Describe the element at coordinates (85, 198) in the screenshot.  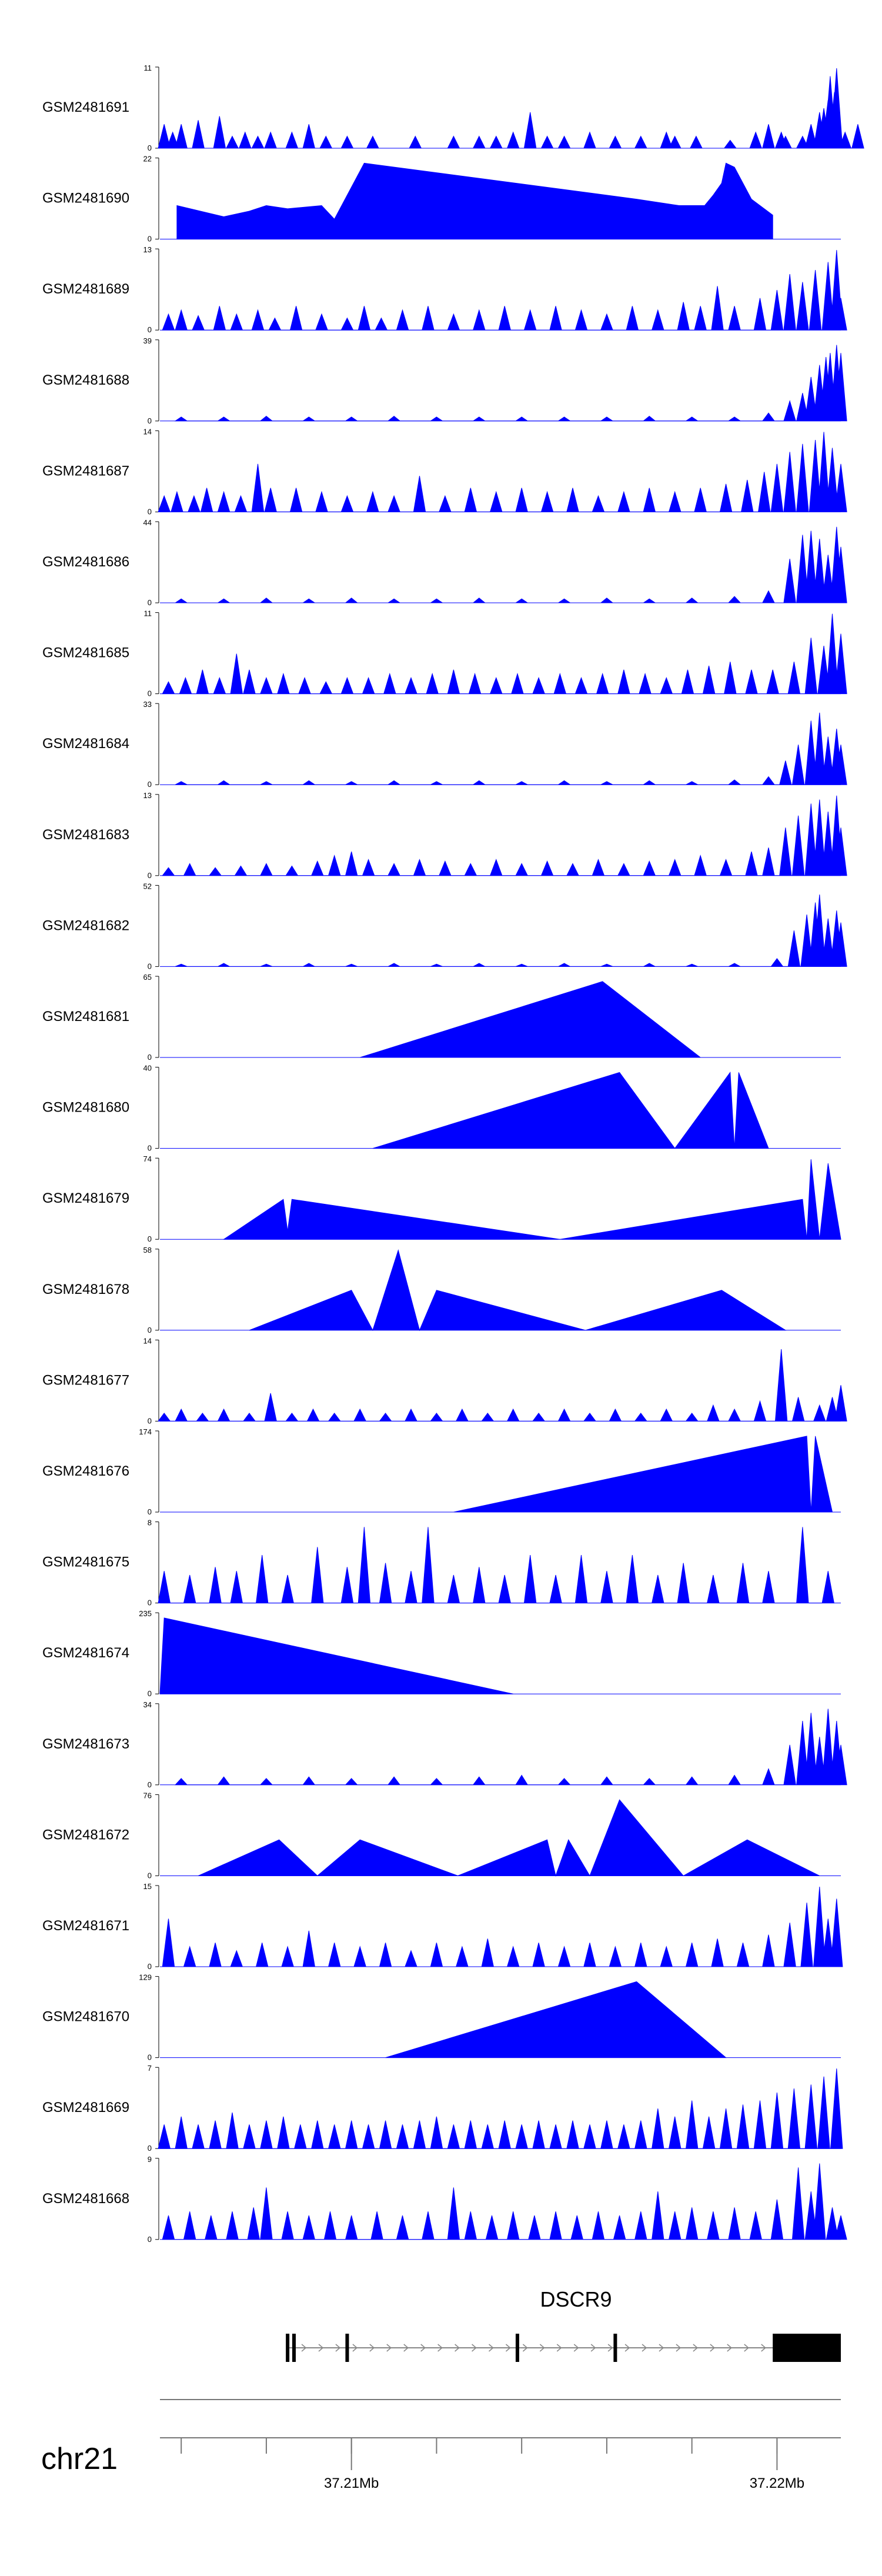
I see `track-label: GSM2481690` at that location.